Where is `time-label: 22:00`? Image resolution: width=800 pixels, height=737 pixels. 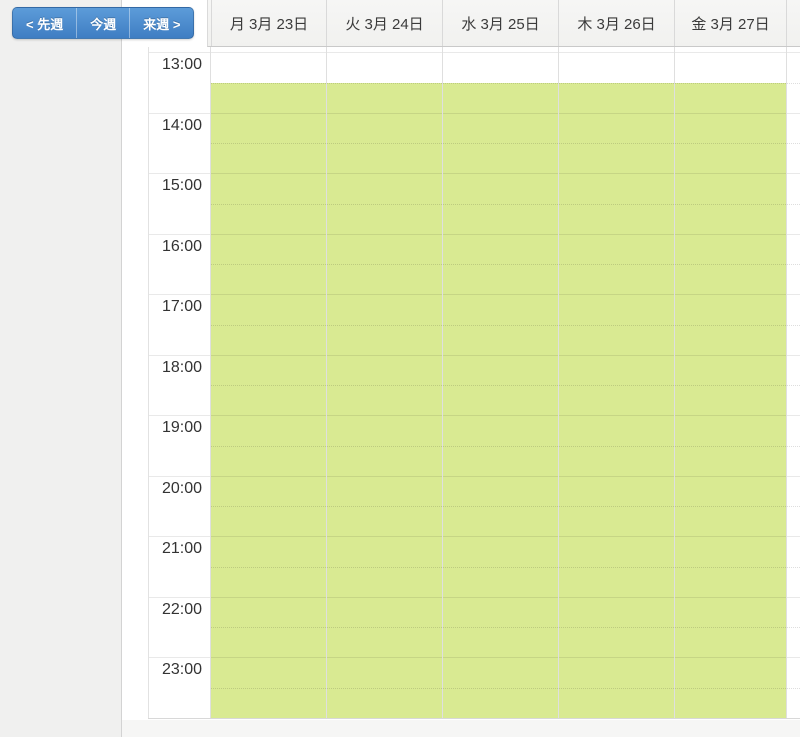
time-label: 22:00 is located at coordinates (181, 609).